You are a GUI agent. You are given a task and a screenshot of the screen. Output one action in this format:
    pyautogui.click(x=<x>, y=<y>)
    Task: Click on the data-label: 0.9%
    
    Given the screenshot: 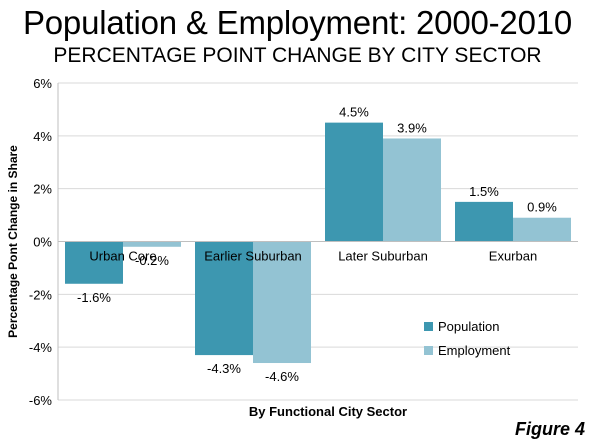 What is the action you would take?
    pyautogui.click(x=542, y=207)
    